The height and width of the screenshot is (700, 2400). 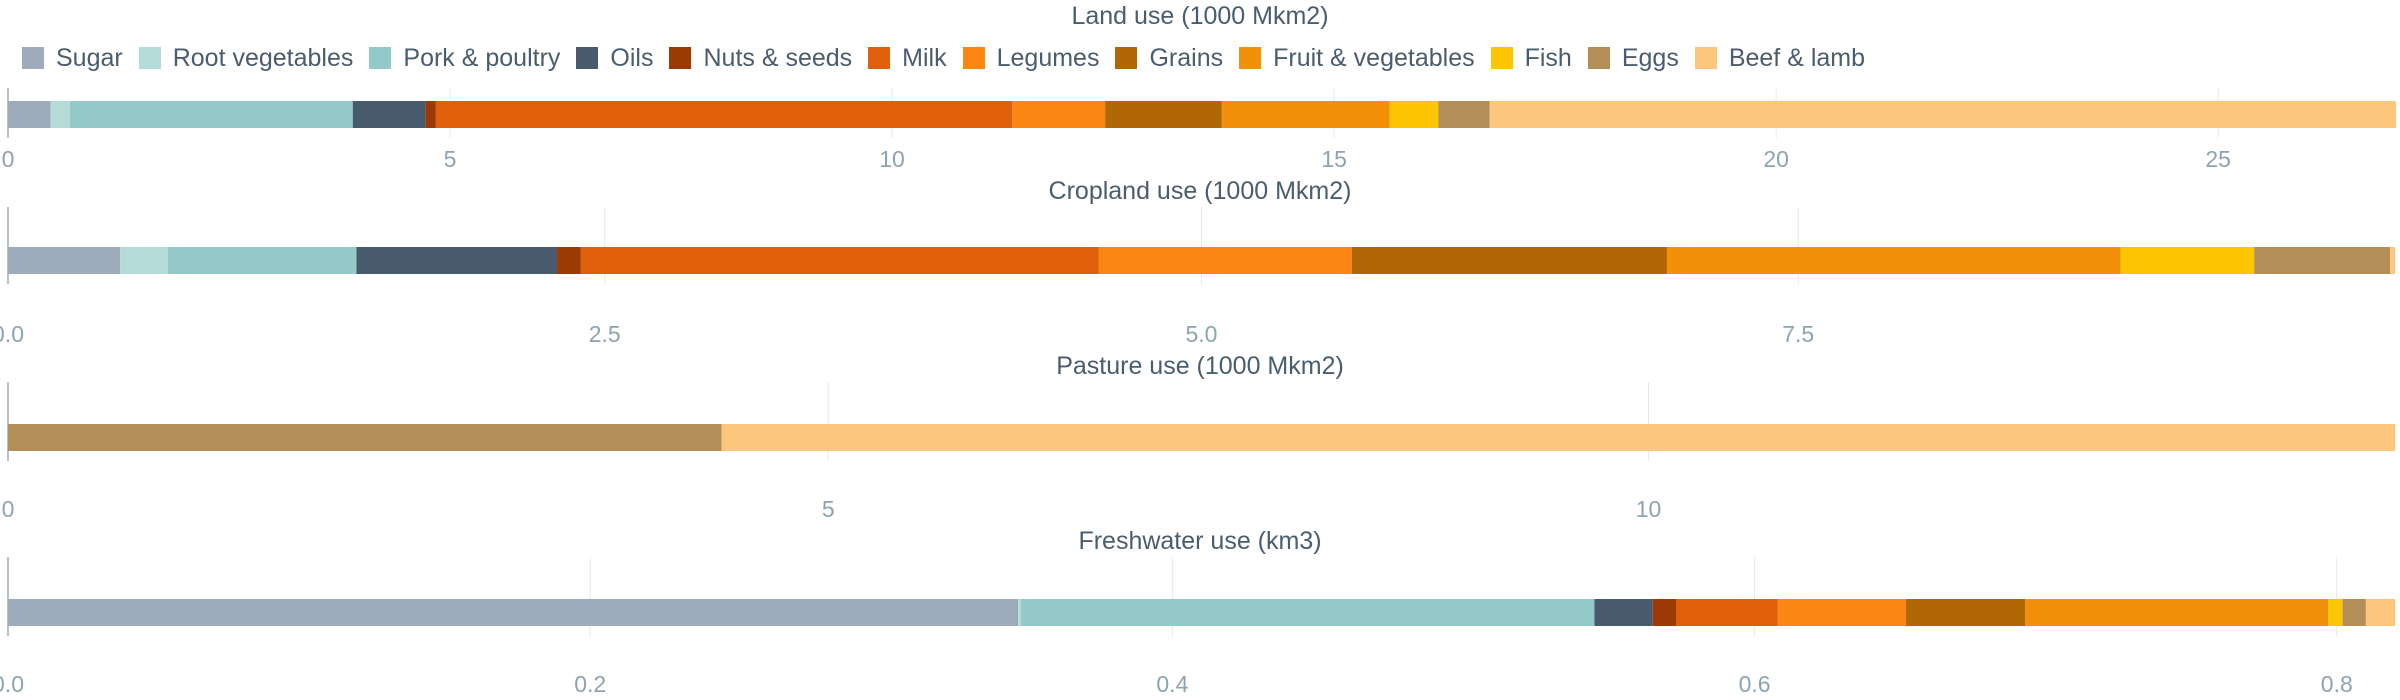 What do you see at coordinates (1199, 16) in the screenshot?
I see `panel-title: Land use (1000 Mkm2)` at bounding box center [1199, 16].